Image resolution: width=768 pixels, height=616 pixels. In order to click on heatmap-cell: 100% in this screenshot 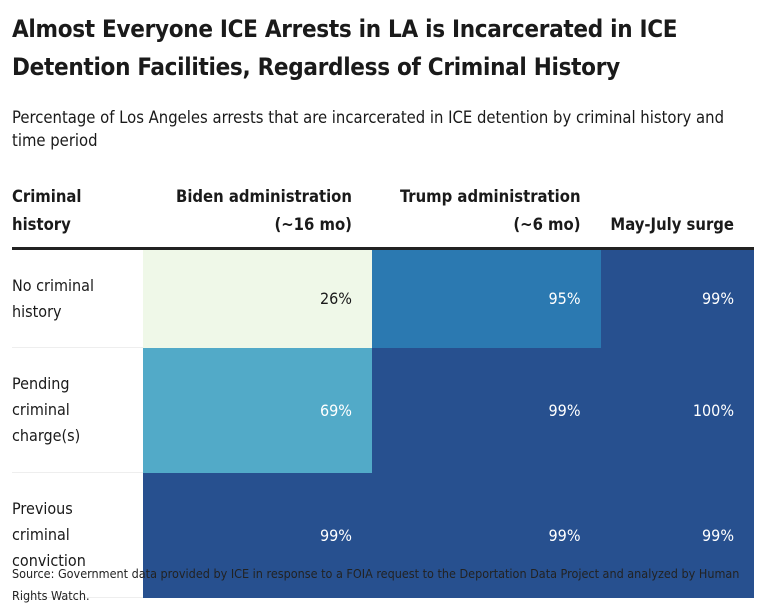, I will do `click(677, 410)`.